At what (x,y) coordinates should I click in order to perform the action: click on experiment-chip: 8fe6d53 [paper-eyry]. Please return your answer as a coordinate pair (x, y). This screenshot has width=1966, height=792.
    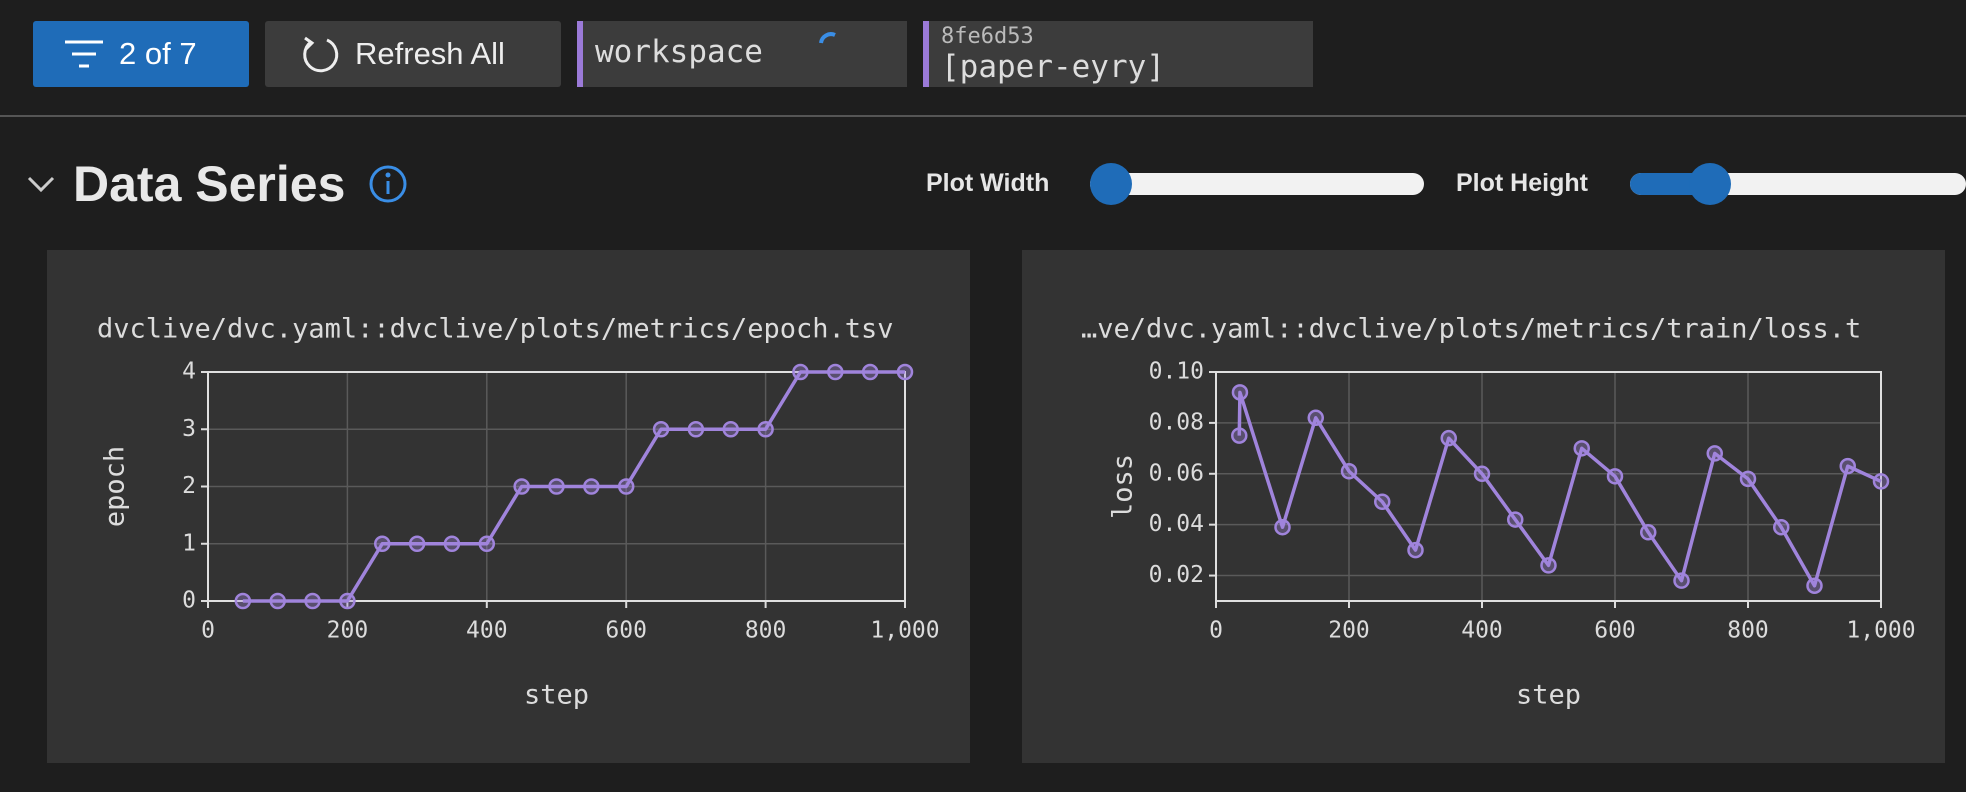
    Looking at the image, I should click on (1118, 54).